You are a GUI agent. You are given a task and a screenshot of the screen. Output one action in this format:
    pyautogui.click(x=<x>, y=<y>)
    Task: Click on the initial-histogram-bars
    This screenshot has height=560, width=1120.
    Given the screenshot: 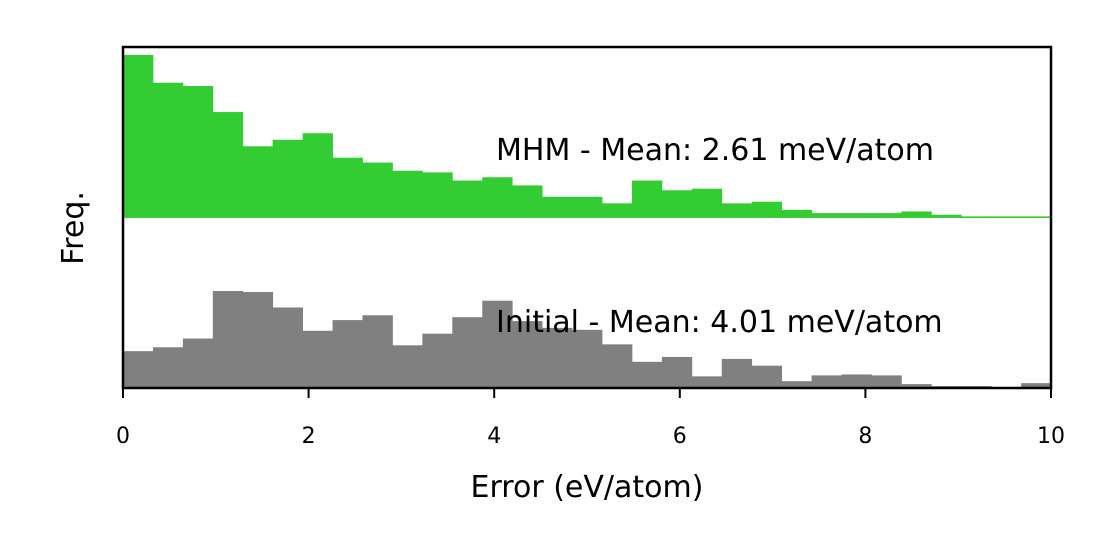 What is the action you would take?
    pyautogui.click(x=587, y=339)
    